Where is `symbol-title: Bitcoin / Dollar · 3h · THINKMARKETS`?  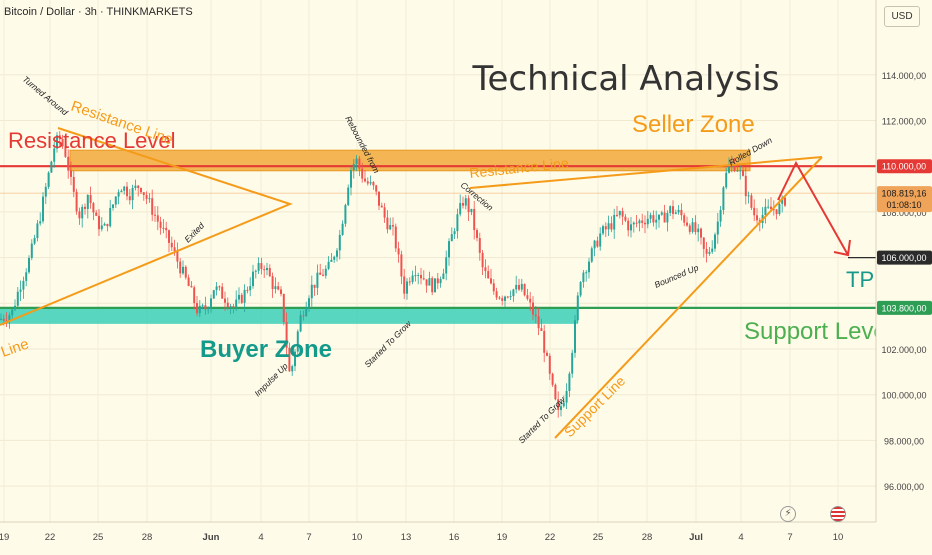 symbol-title: Bitcoin / Dollar · 3h · THINKMARKETS is located at coordinates (98, 12).